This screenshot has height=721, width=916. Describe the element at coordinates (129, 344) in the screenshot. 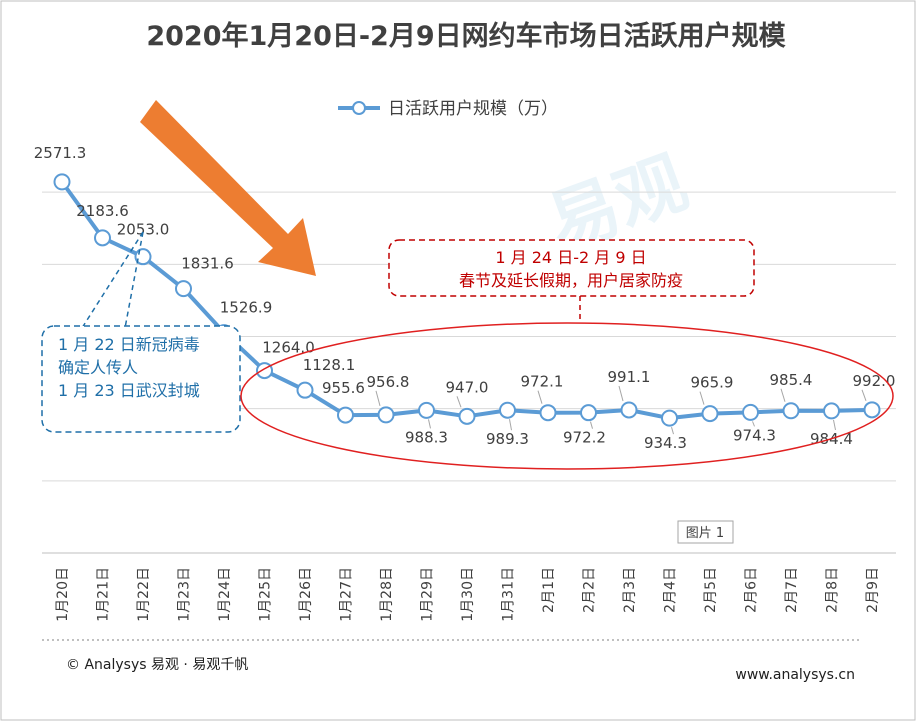

I see `covid-line-1: 1 月 22 日新冠病毒` at that location.